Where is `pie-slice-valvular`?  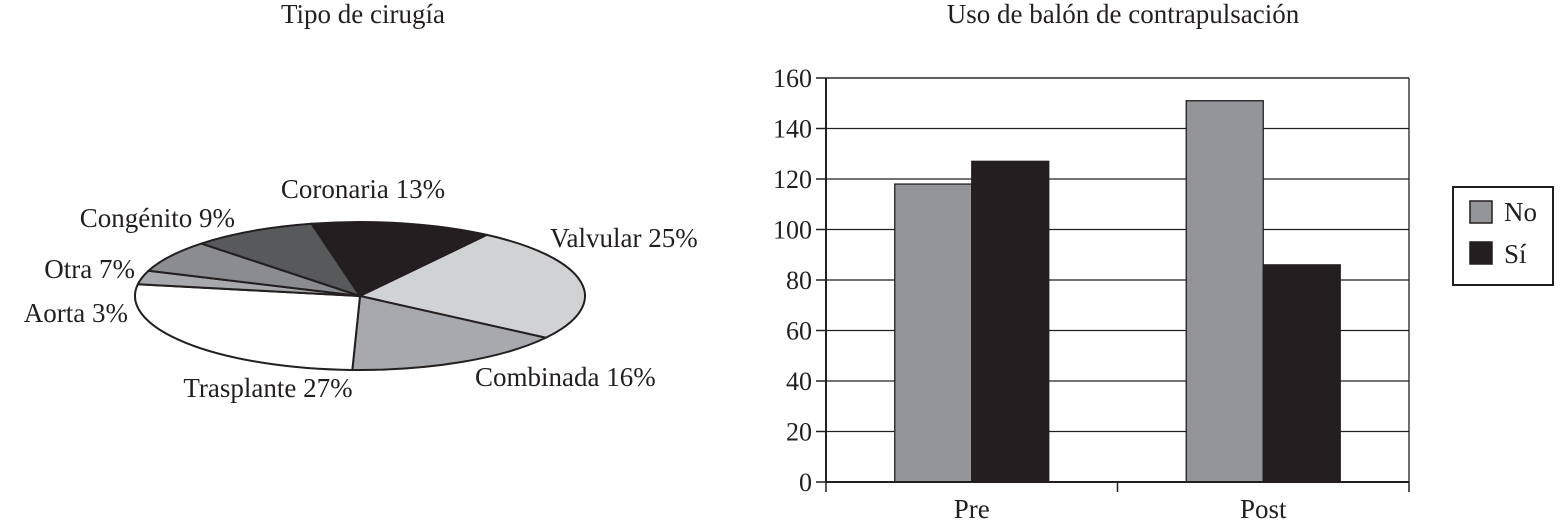
pie-slice-valvular is located at coordinates (472, 286).